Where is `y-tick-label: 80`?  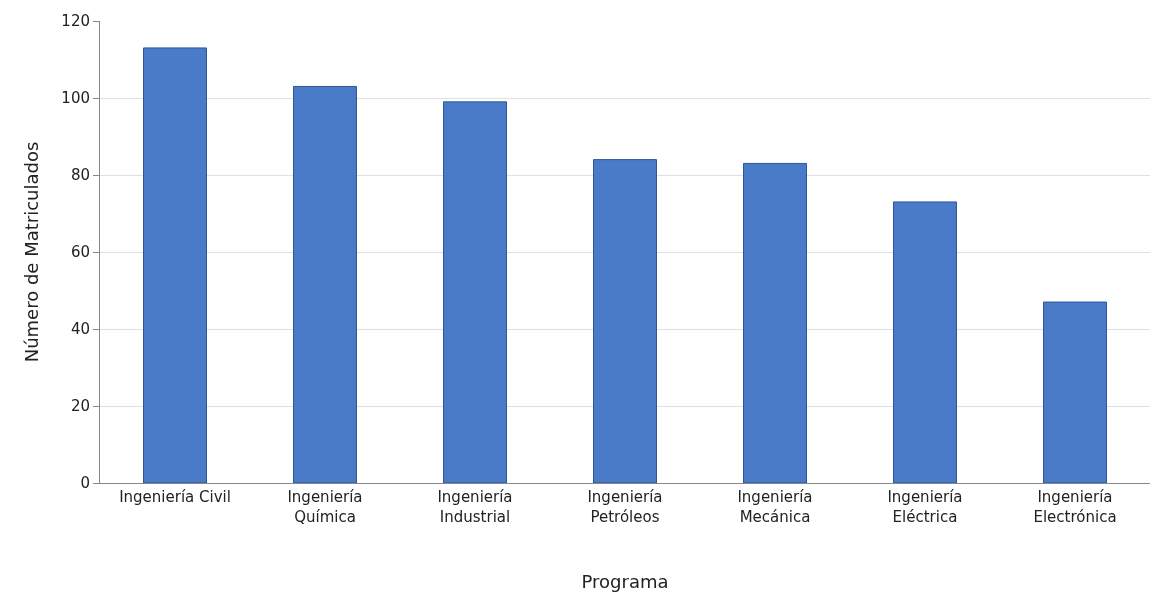 y-tick-label: 80 is located at coordinates (80, 175).